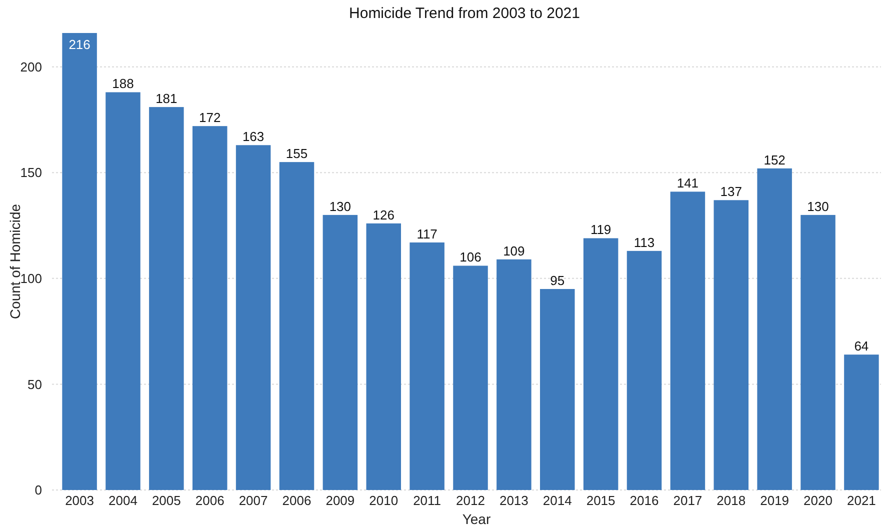 This screenshot has height=530, width=889. What do you see at coordinates (644, 500) in the screenshot?
I see `x-tick-label: 2016` at bounding box center [644, 500].